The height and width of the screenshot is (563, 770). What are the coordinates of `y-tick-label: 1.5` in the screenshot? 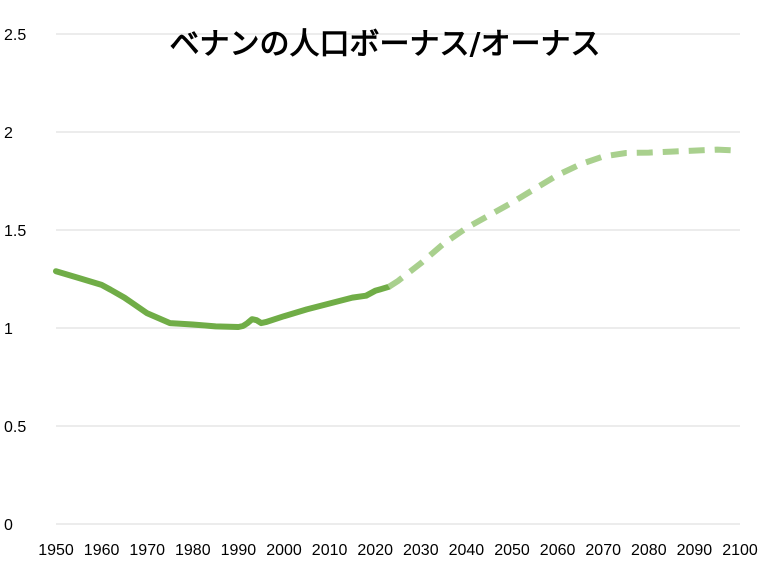 It's located at (15, 231).